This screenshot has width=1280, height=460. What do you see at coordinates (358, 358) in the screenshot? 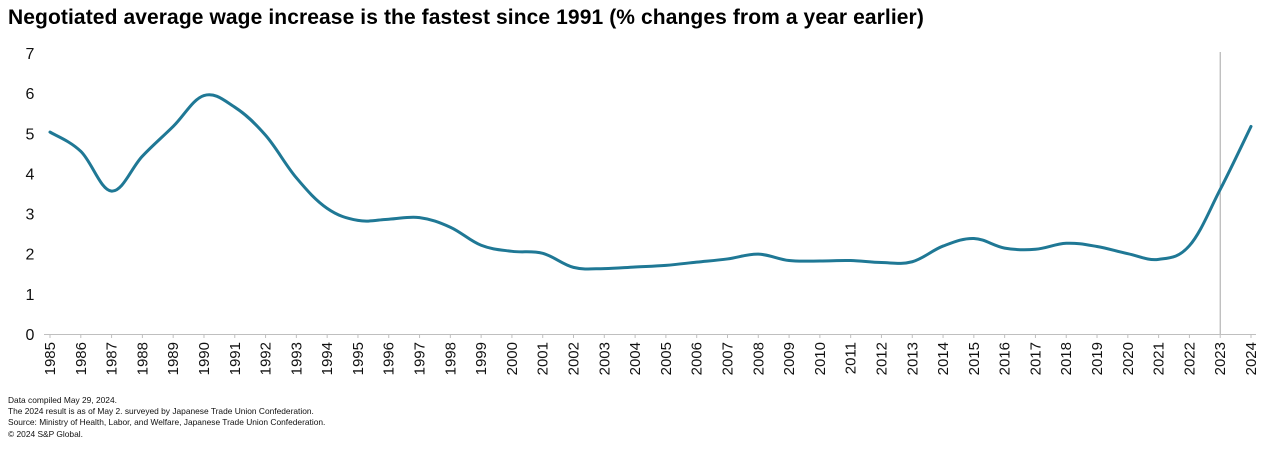
I see `x-tick-label: 1995` at bounding box center [358, 358].